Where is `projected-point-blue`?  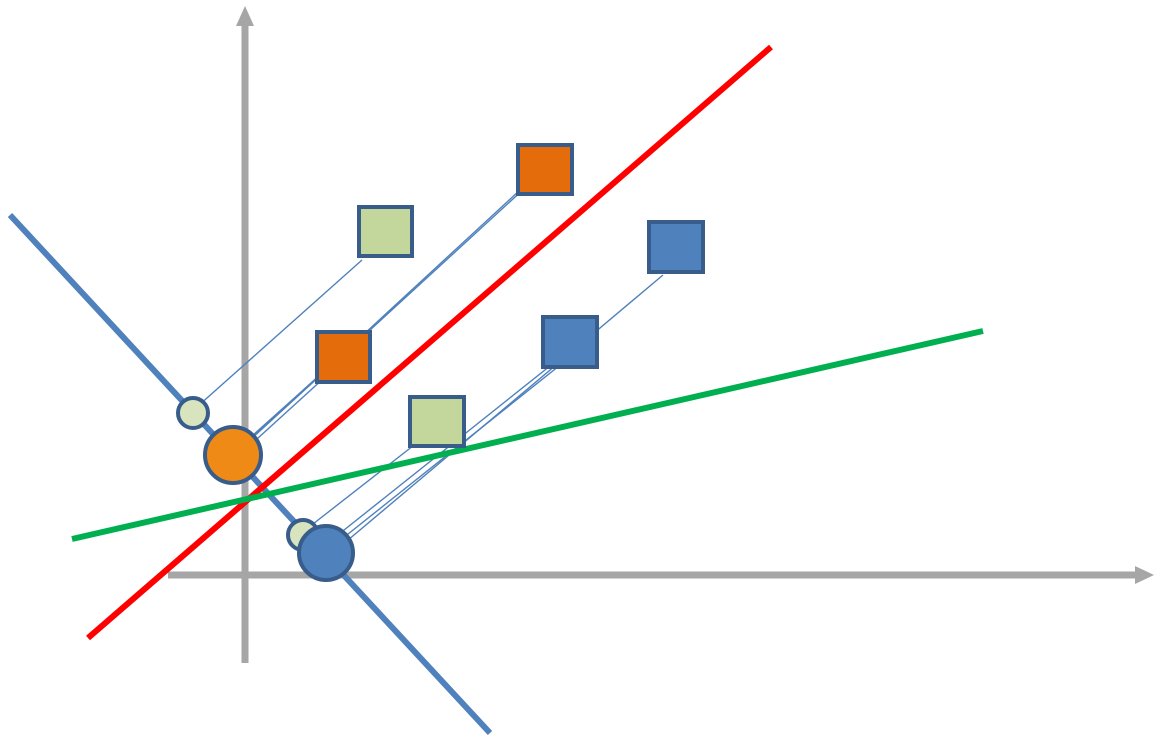
projected-point-blue is located at coordinates (326, 553).